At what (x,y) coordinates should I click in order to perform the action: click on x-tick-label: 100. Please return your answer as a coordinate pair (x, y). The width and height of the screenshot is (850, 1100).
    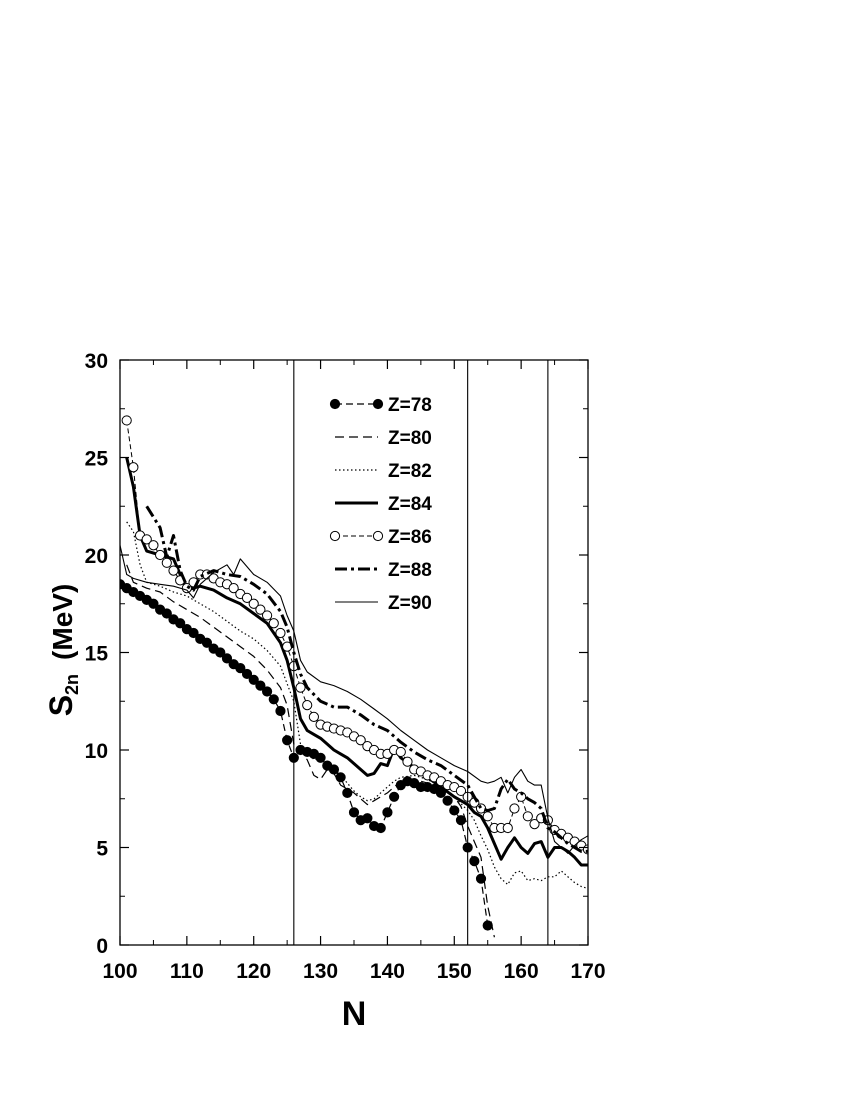
    Looking at the image, I should click on (119, 971).